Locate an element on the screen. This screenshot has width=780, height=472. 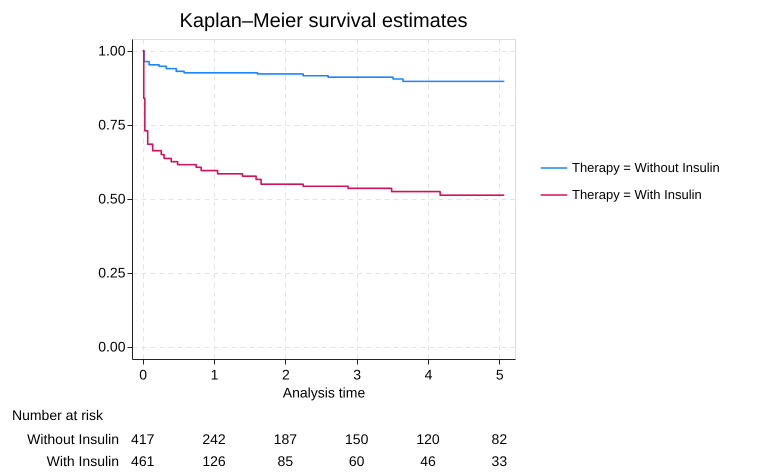
x-tick-label: 4 is located at coordinates (428, 374).